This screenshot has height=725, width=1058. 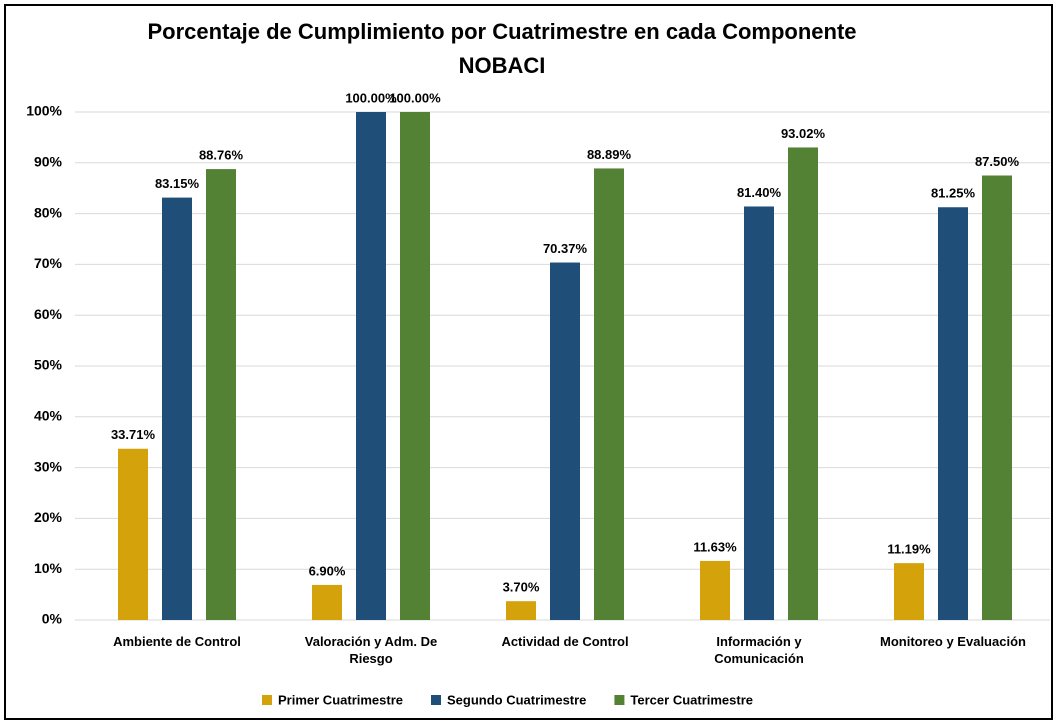 What do you see at coordinates (327, 570) in the screenshot?
I see `data-label: 6.90%` at bounding box center [327, 570].